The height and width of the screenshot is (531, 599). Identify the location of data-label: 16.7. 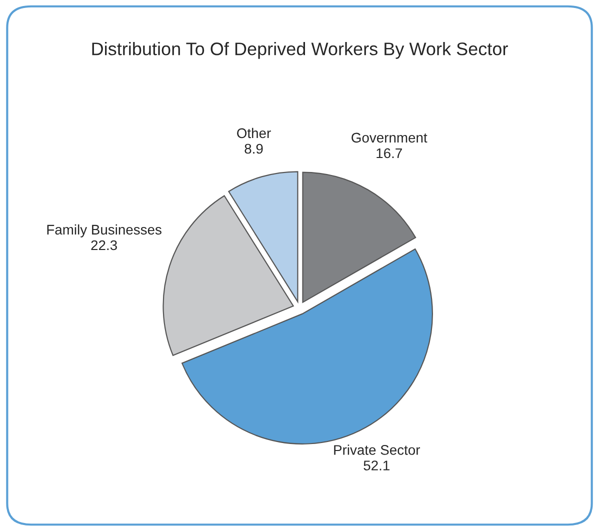
(389, 153).